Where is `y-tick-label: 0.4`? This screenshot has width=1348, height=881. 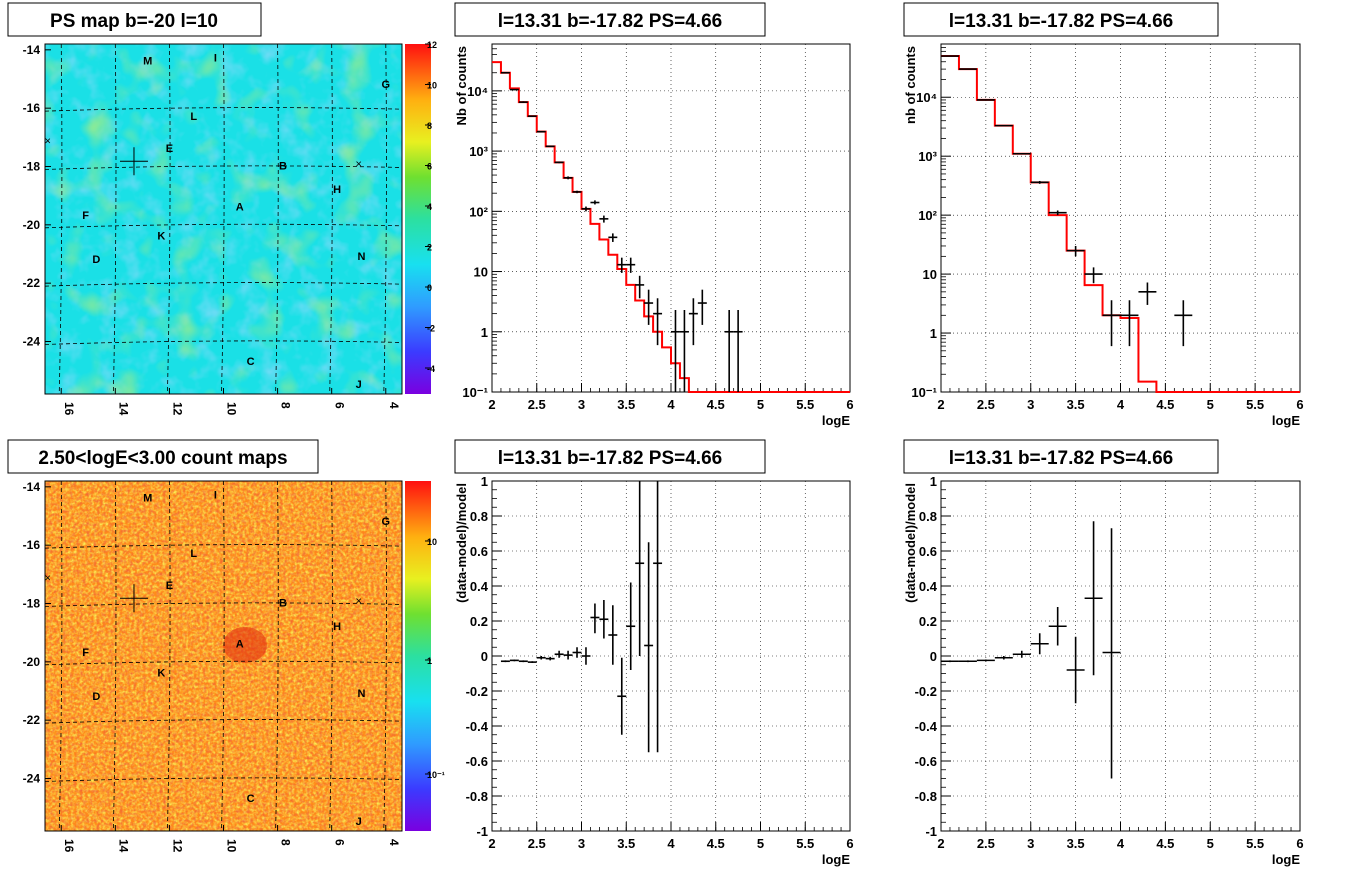
y-tick-label: 0.4 is located at coordinates (479, 586).